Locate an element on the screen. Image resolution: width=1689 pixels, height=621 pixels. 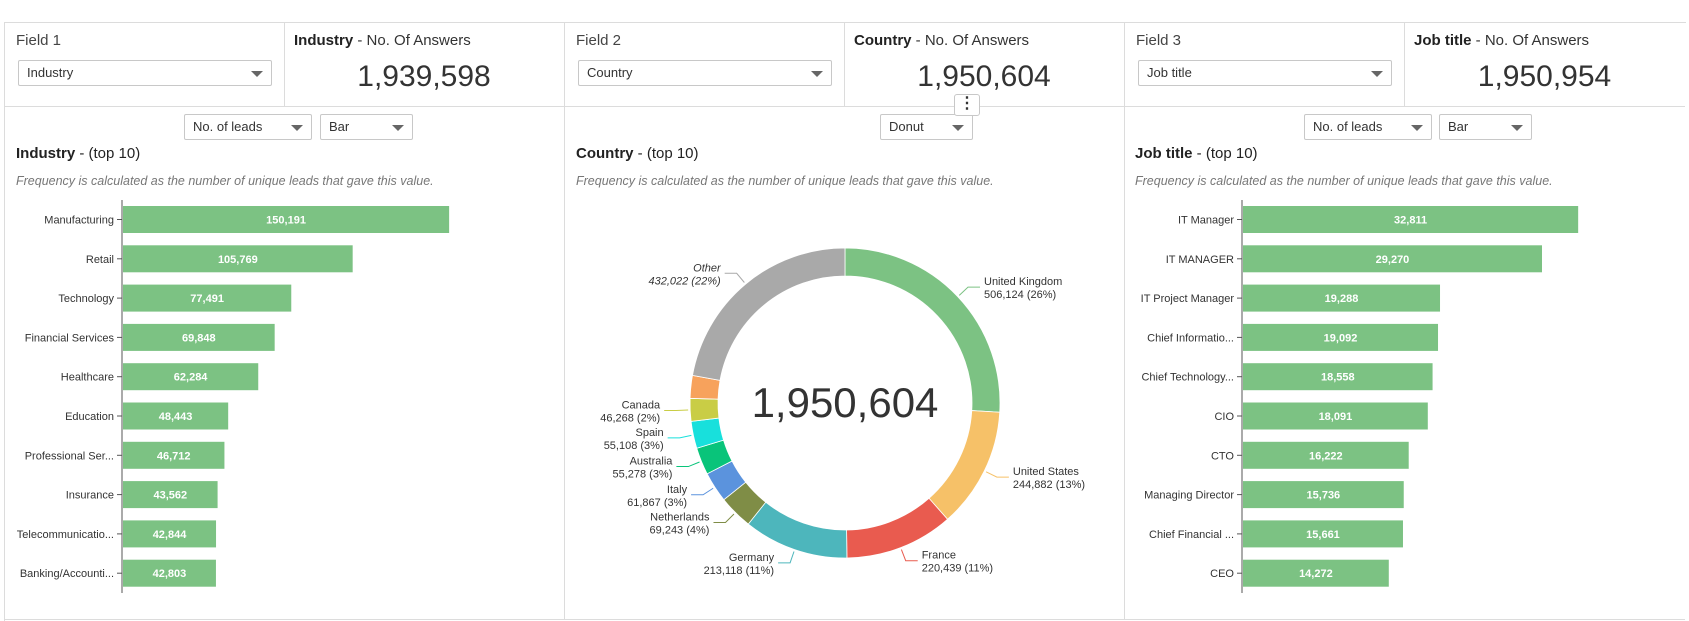
industry-charttype-select-value: Bar is located at coordinates (339, 126).